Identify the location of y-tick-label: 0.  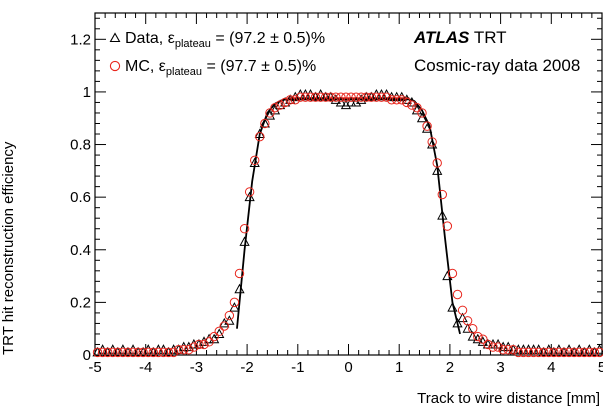
(87, 355).